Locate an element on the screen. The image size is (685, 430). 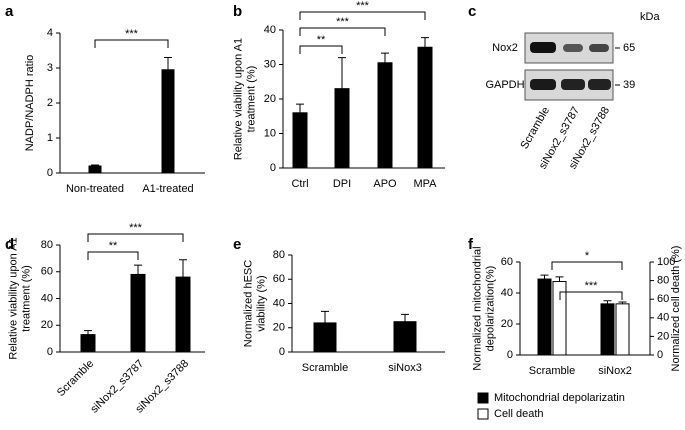
x-tick-label: Scramble is located at coordinates (325, 368).